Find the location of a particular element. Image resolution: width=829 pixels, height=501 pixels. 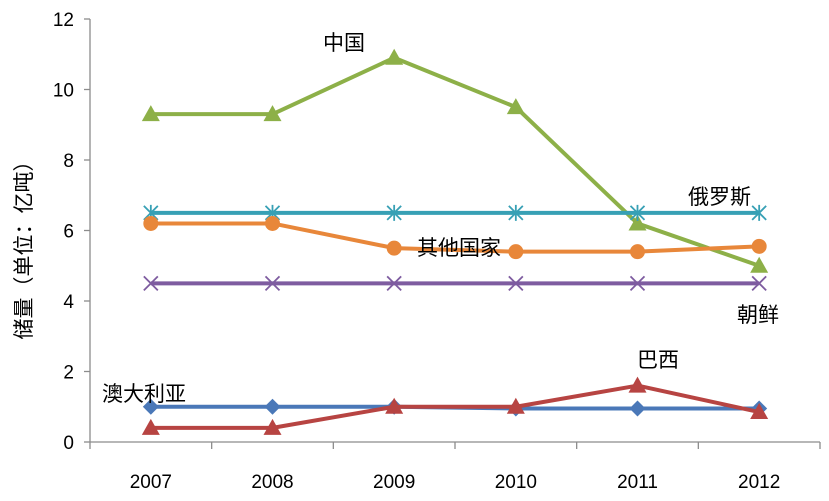

series-north-korea is located at coordinates (455, 283).